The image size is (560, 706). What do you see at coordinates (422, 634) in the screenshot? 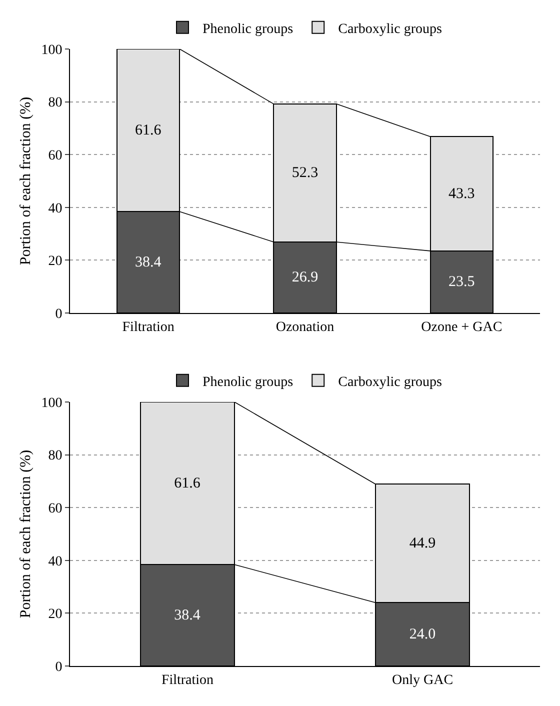
I see `data-label: 24.0` at bounding box center [422, 634].